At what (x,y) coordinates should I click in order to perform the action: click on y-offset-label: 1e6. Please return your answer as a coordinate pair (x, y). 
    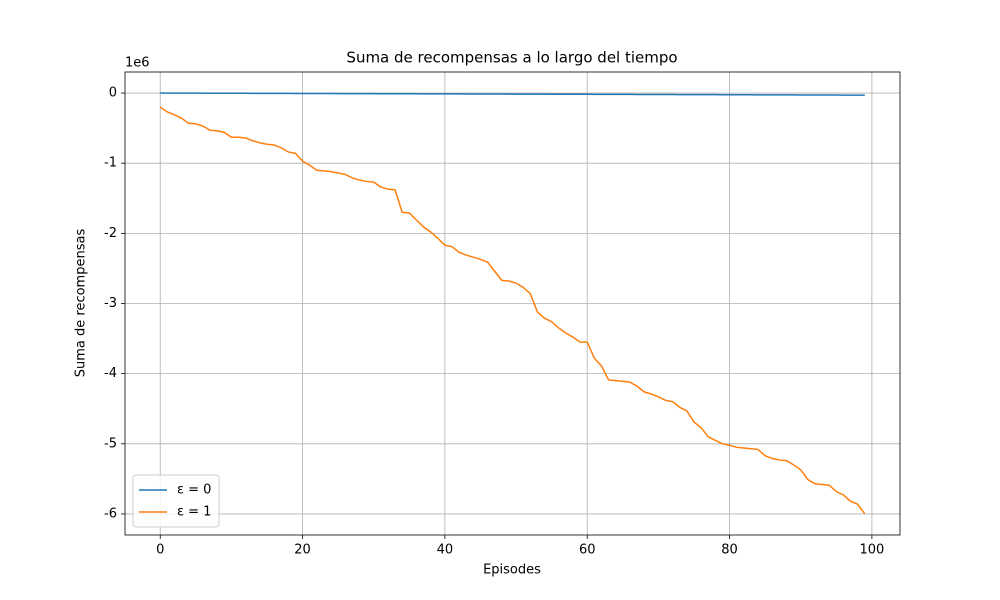
    Looking at the image, I should click on (137, 63).